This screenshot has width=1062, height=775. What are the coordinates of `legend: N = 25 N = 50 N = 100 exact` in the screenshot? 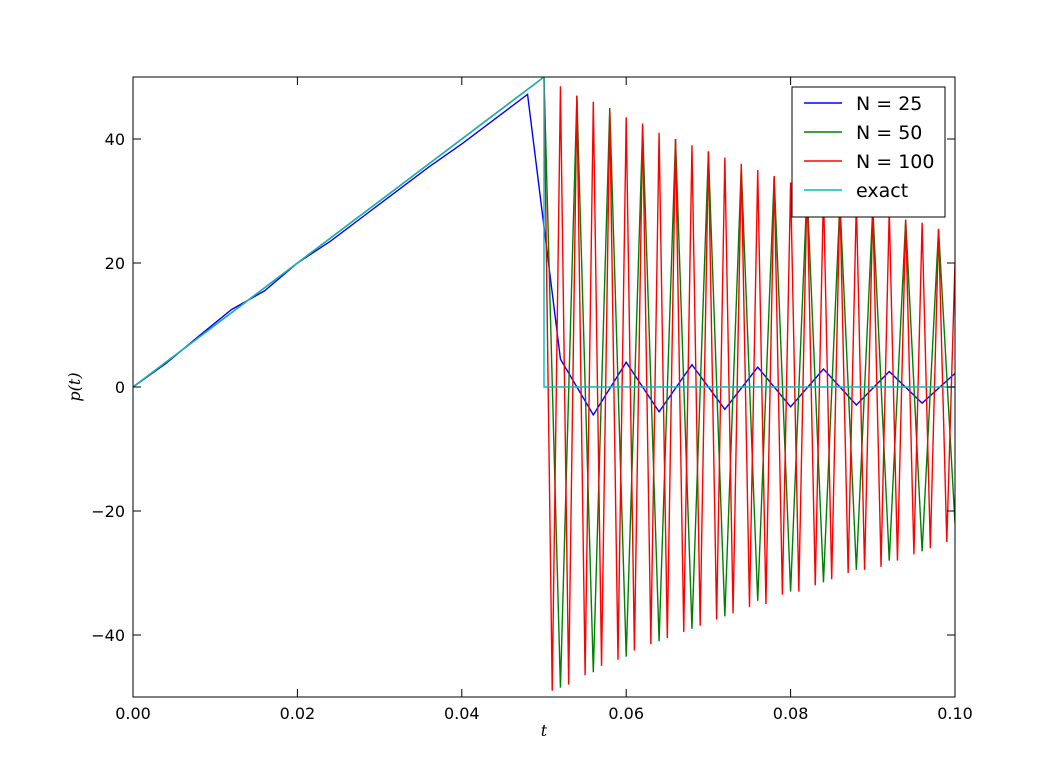 It's located at (868, 152).